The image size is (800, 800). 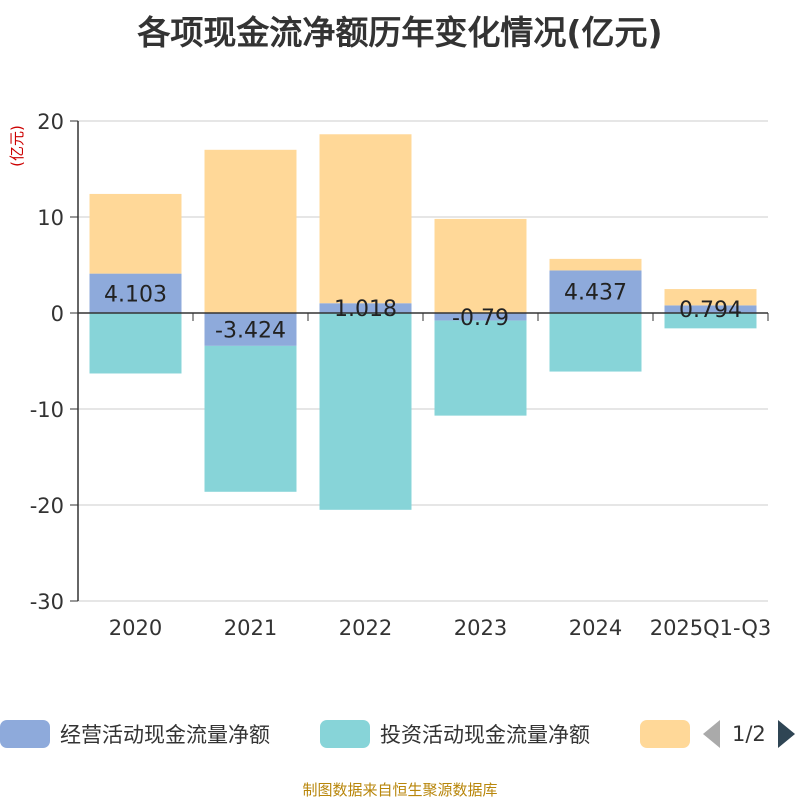 I want to click on legend-item-operating: 经营活动现金流量净额, so click(x=135, y=734).